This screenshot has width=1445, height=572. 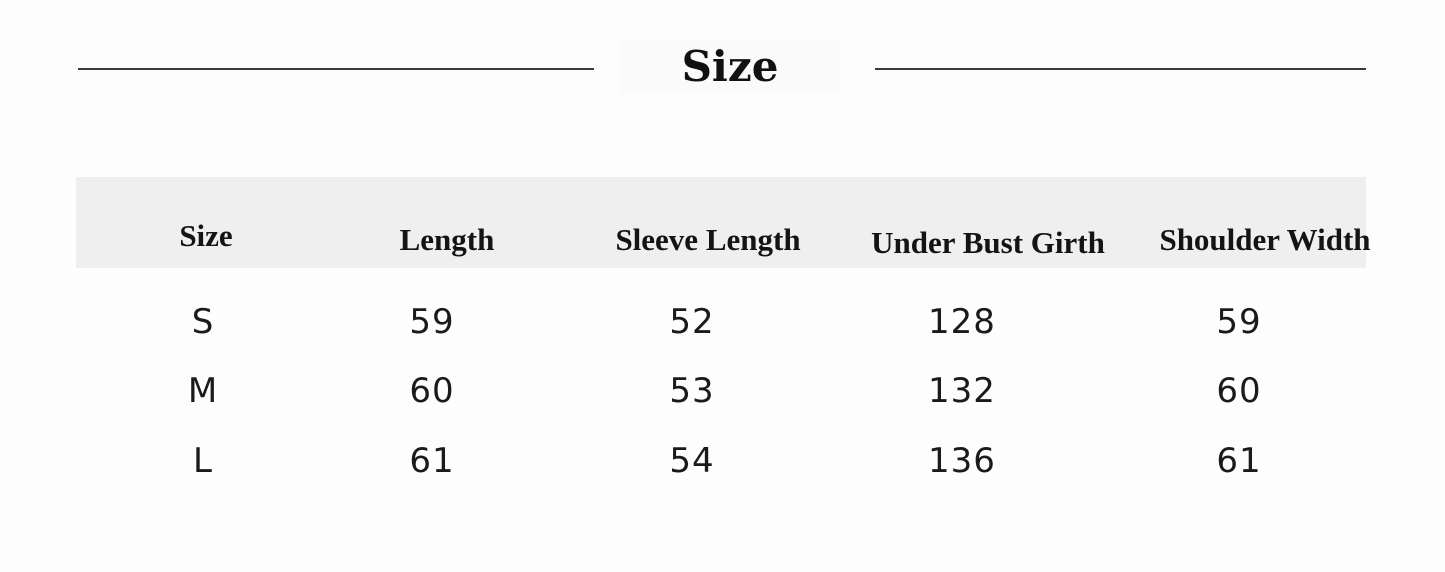 I want to click on column-header-shoulder-width: Shoulder Width, so click(x=1265, y=239).